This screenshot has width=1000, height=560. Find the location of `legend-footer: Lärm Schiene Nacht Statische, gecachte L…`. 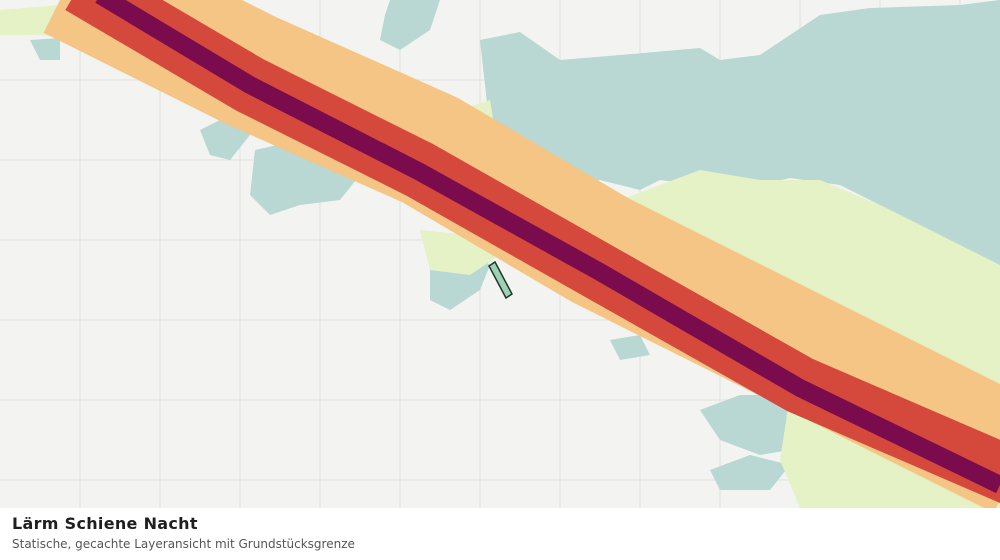

legend-footer: Lärm Schiene Nacht Statische, gecachte L… is located at coordinates (500, 534).